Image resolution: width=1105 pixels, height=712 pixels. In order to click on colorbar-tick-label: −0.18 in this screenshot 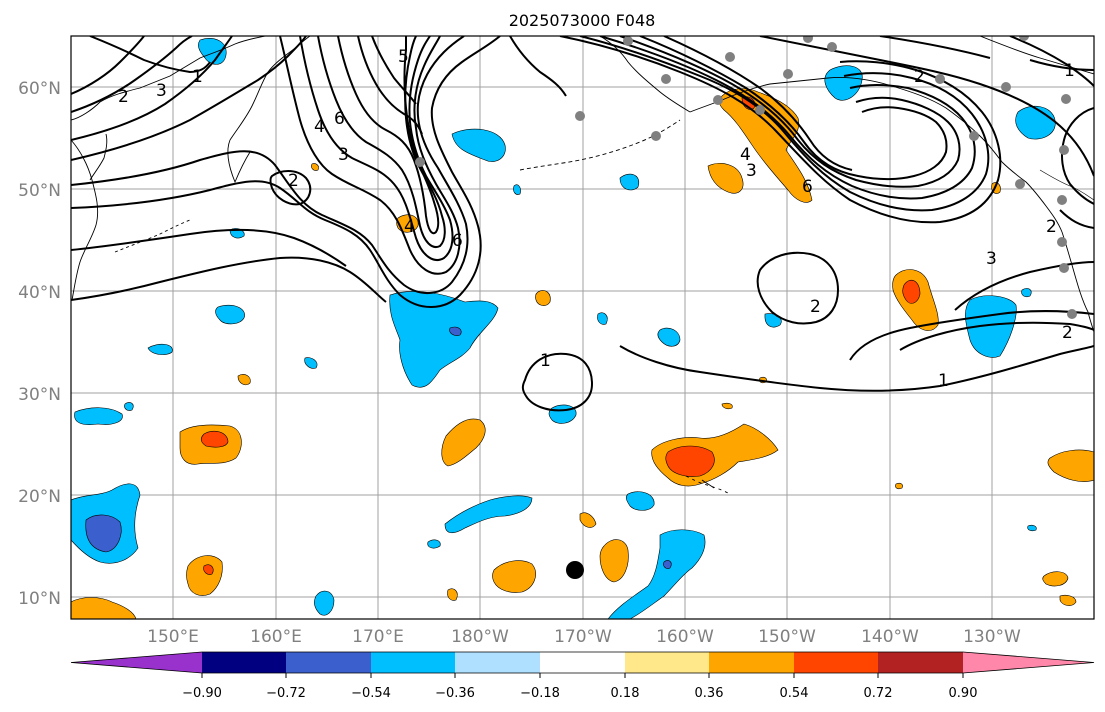, I will do `click(540, 693)`.